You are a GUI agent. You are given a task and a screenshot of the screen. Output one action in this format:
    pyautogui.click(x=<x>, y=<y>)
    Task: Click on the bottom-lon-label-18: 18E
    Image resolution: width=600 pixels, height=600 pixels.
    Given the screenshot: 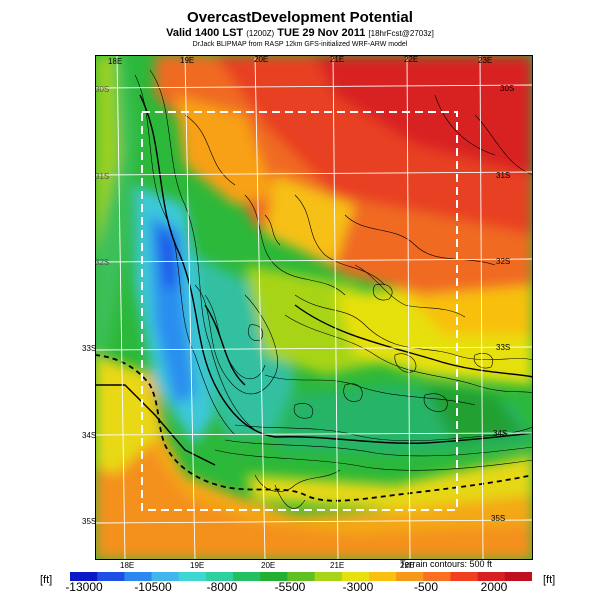 What is the action you would take?
    pyautogui.click(x=127, y=565)
    